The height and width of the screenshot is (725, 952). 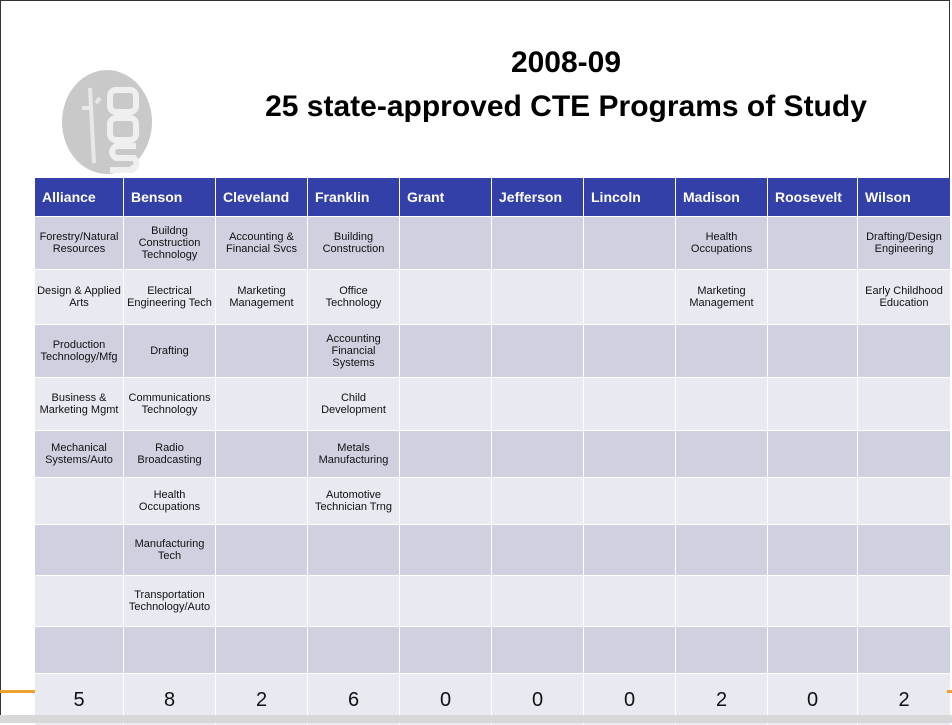 I want to click on table-cell: Drafting, so click(x=169, y=351).